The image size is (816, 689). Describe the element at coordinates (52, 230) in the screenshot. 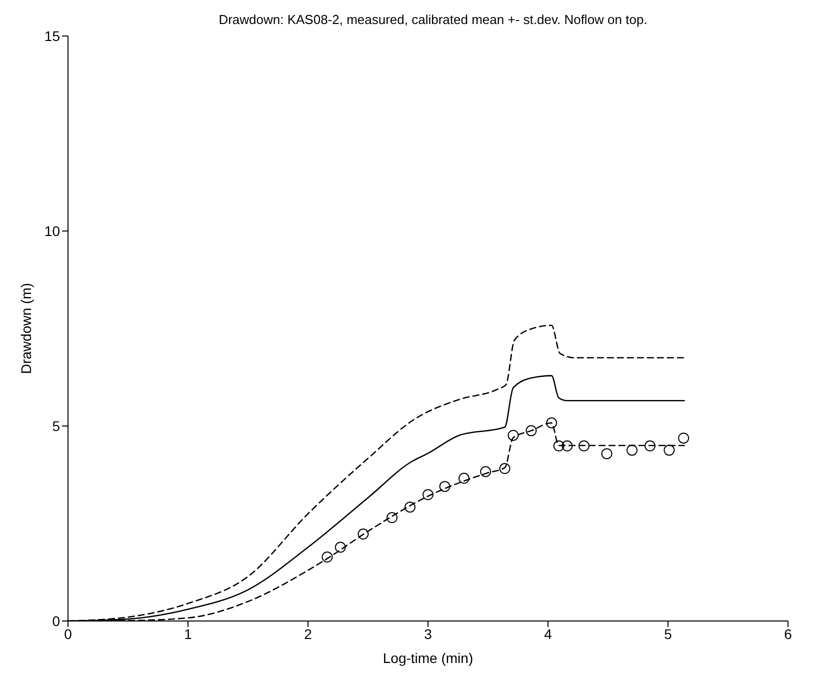

I see `y-tick-label: 10` at that location.